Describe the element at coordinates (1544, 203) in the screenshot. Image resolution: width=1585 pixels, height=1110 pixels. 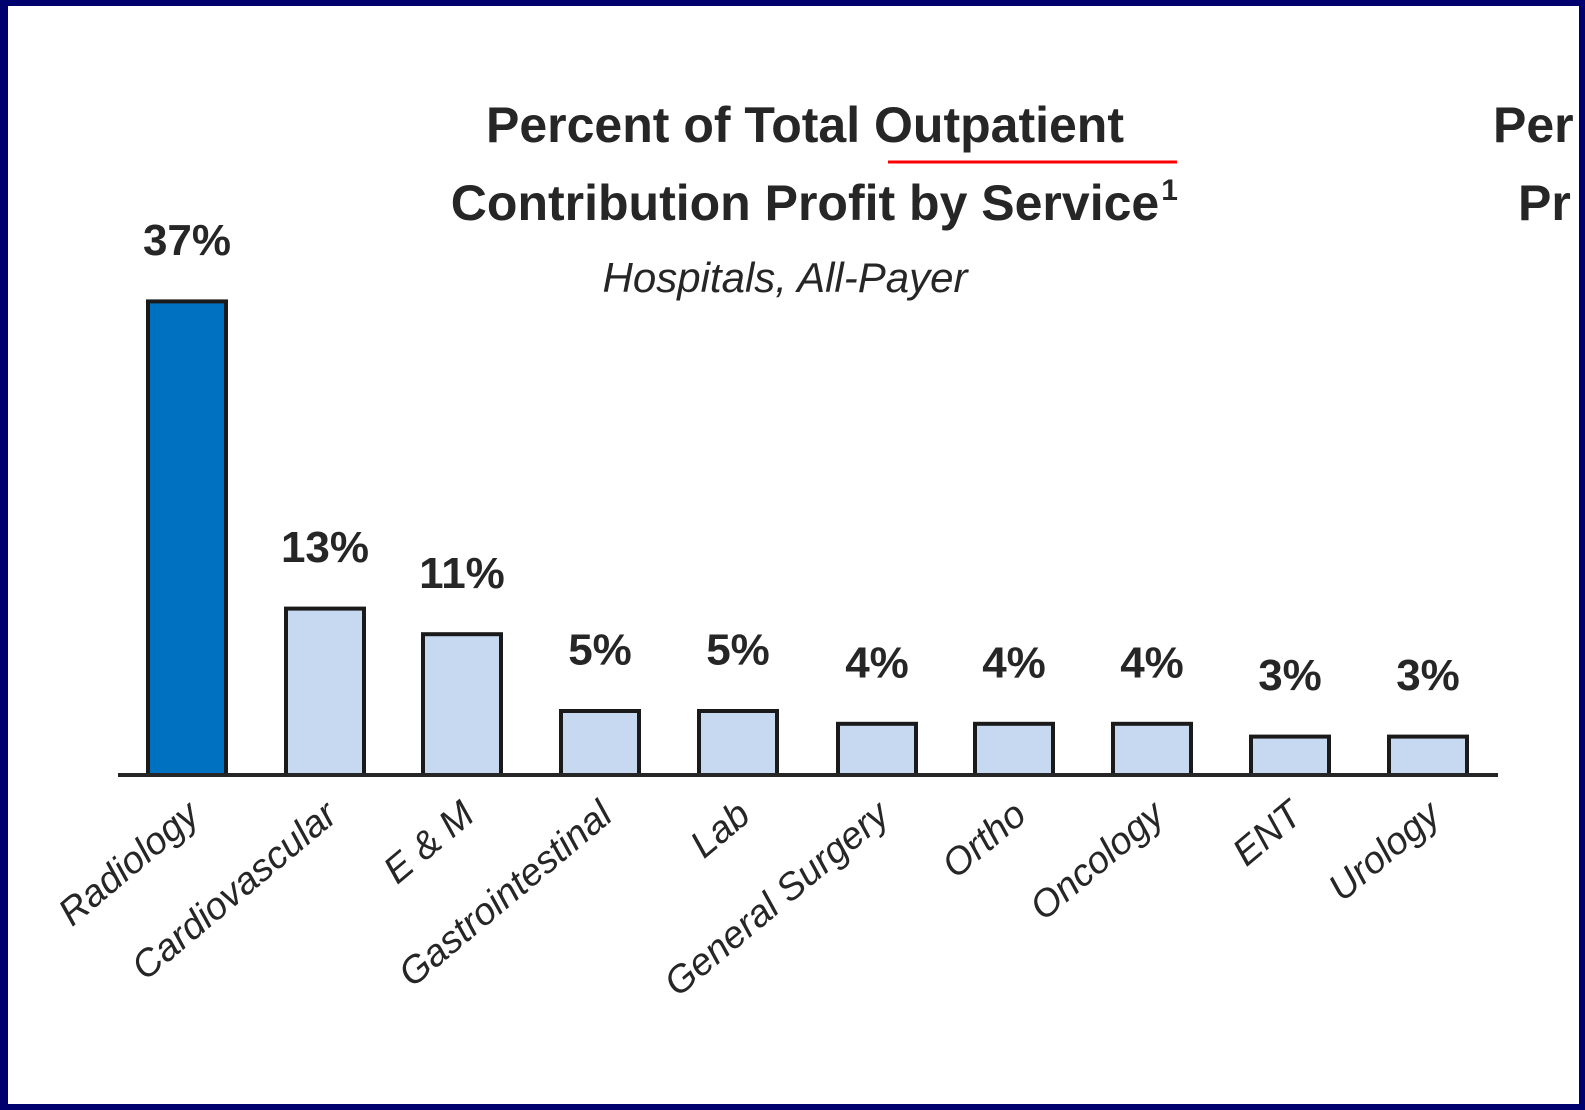
I see `clipped-title: Pr` at that location.